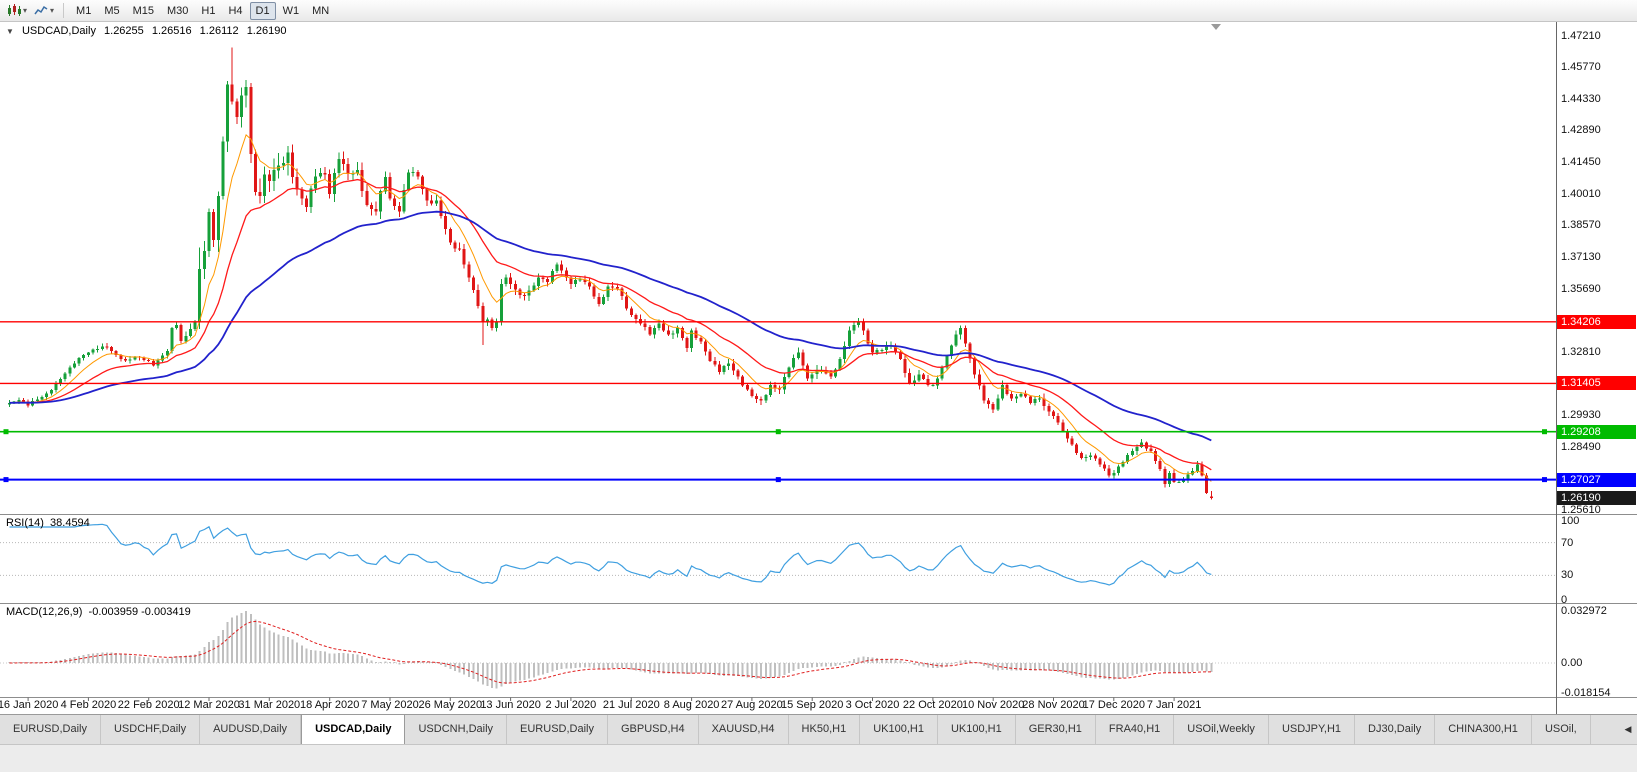  What do you see at coordinates (143, 10) in the screenshot?
I see `timeframe-m15: M15` at bounding box center [143, 10].